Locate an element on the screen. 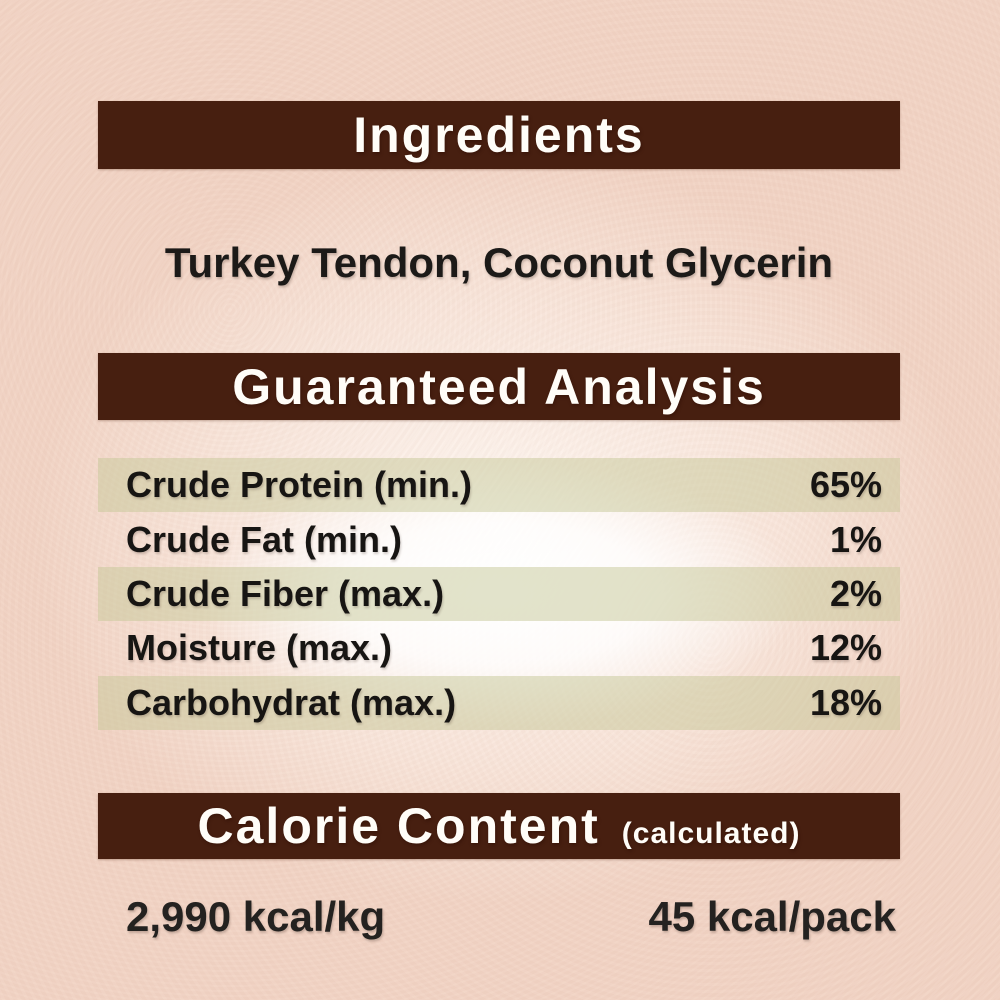  table-row: Crude Protein (min.) 65% is located at coordinates (499, 485).